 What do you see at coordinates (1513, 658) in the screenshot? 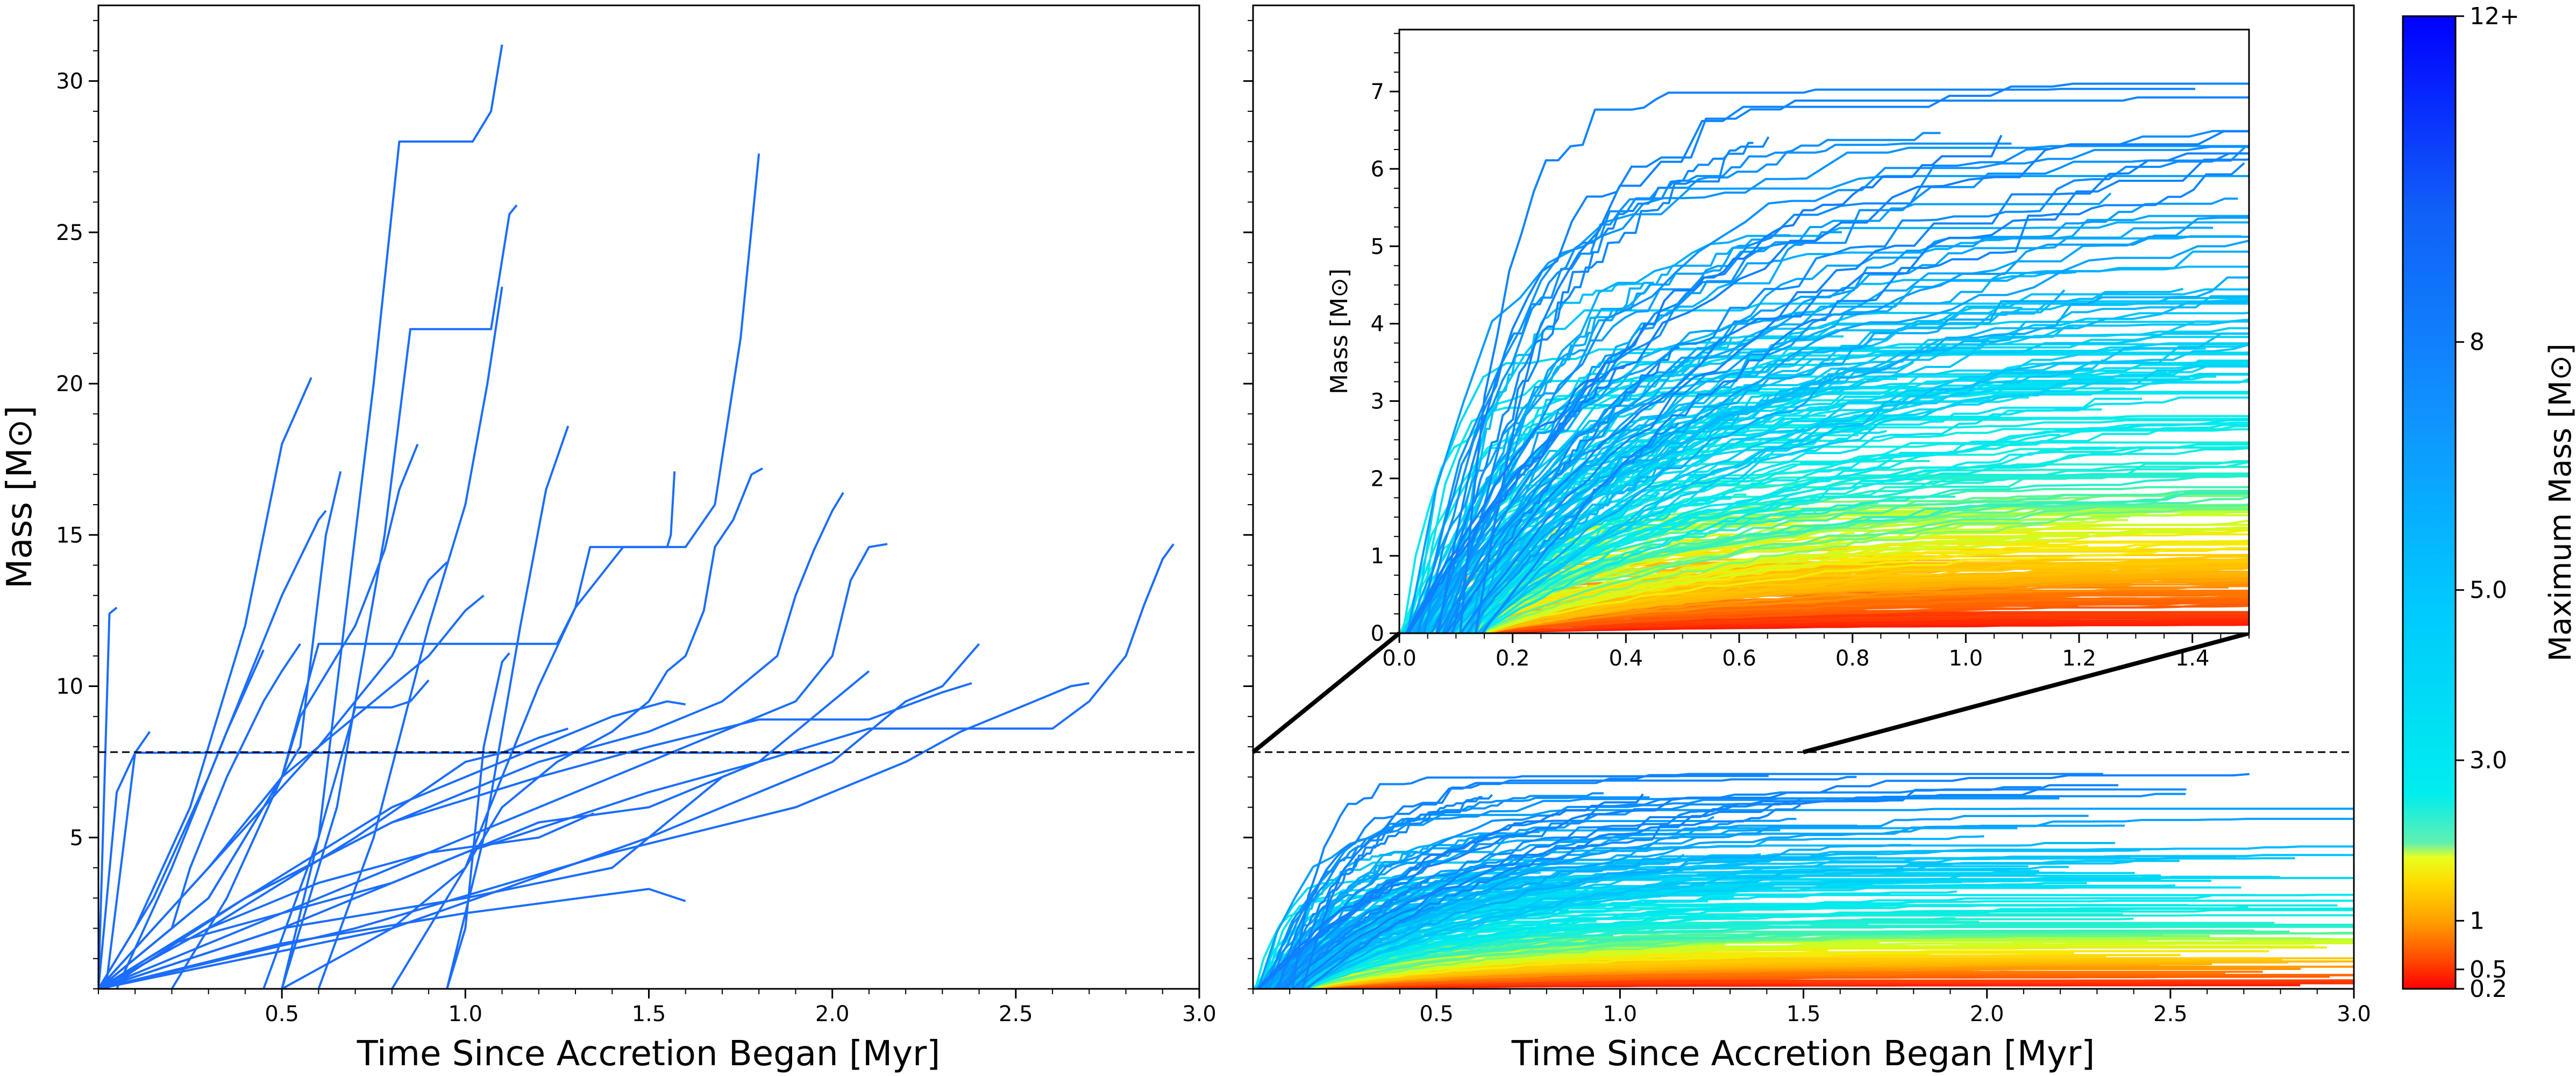
I see `inset-x-tick-label: 0.2` at bounding box center [1513, 658].